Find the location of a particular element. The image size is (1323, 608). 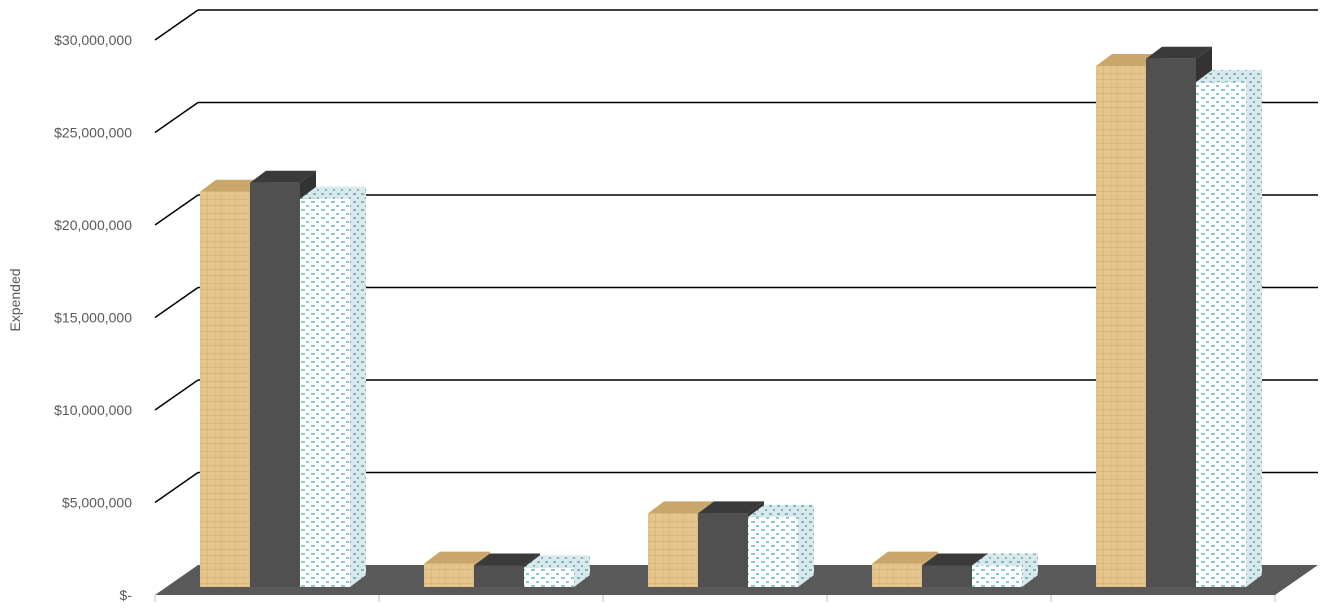

bar-cat1-series3 is located at coordinates (333, 387).